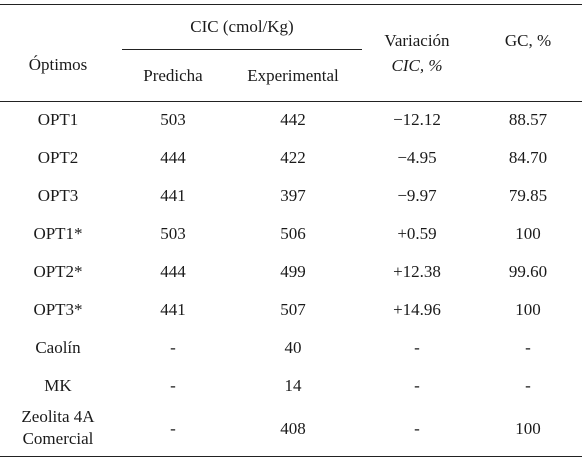 The height and width of the screenshot is (462, 587). I want to click on row-experimental: 40, so click(293, 347).